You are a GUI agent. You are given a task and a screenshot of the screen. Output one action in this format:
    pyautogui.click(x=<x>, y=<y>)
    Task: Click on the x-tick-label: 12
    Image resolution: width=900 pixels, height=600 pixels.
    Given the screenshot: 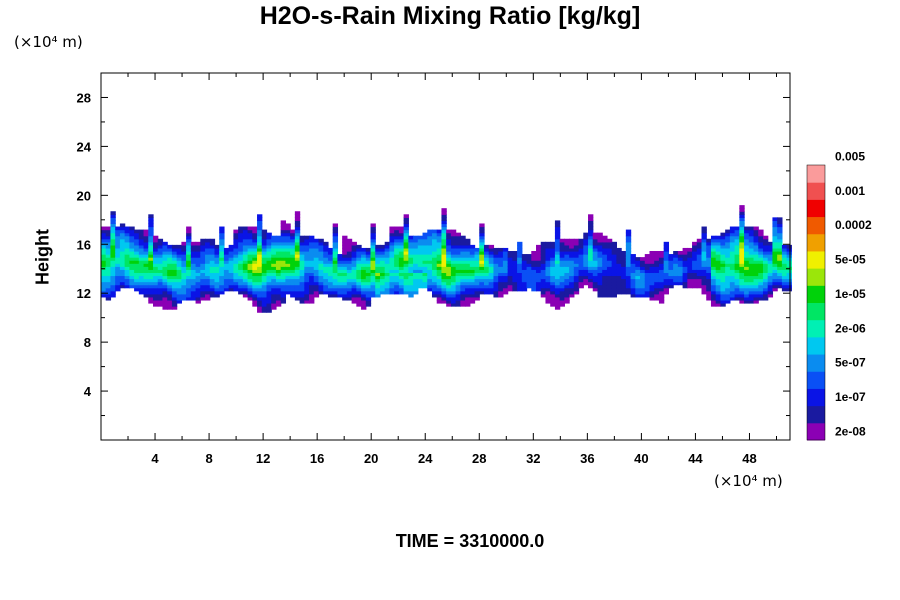 What is the action you would take?
    pyautogui.click(x=263, y=458)
    